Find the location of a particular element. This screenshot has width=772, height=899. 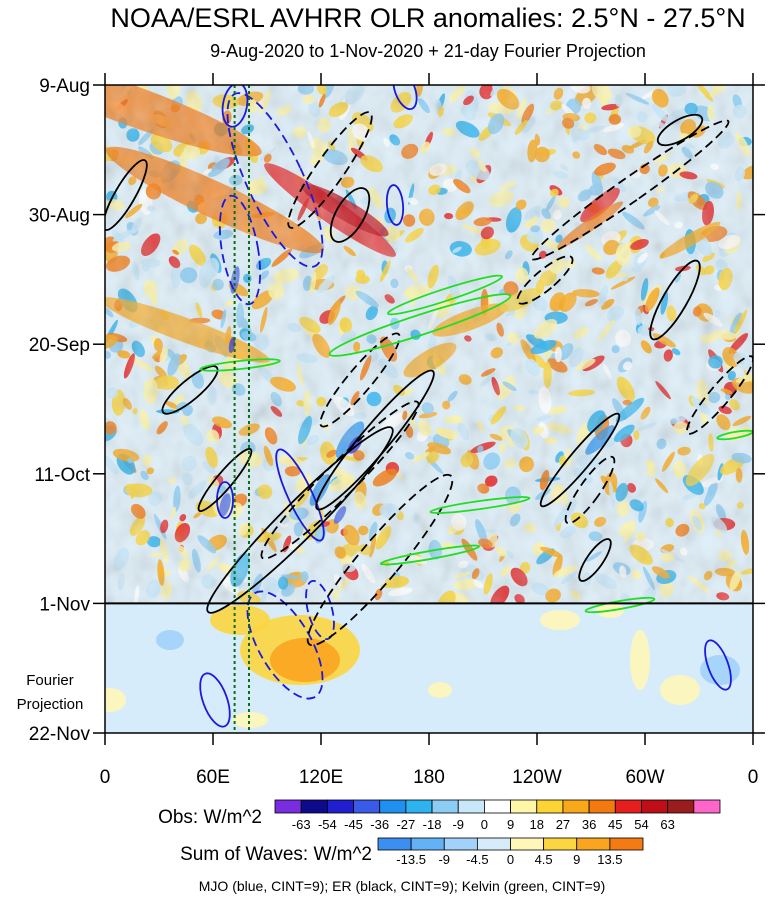

reference-longitude-lines is located at coordinates (241, 409).